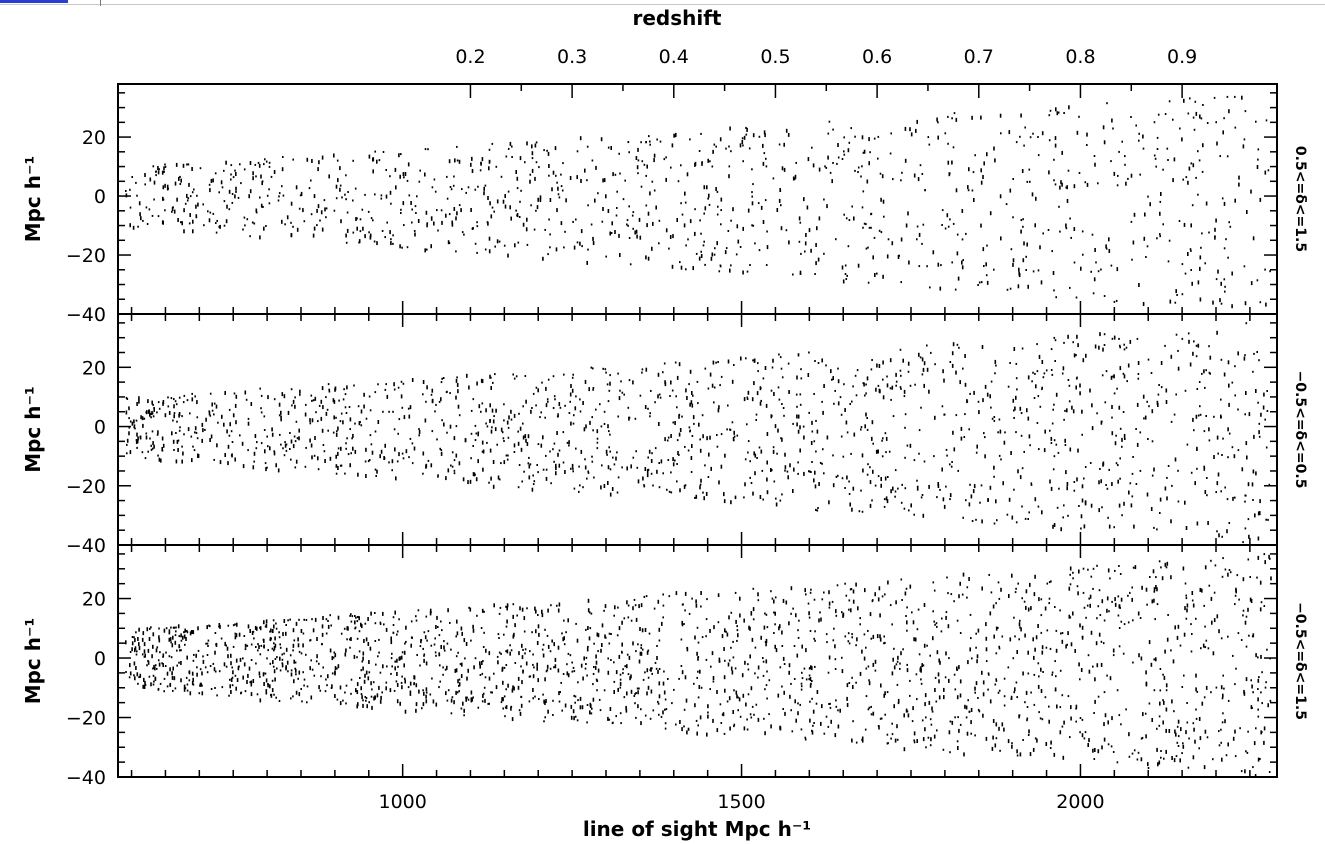  Describe the element at coordinates (34, 1) in the screenshot. I see `top-link-fragment` at that location.